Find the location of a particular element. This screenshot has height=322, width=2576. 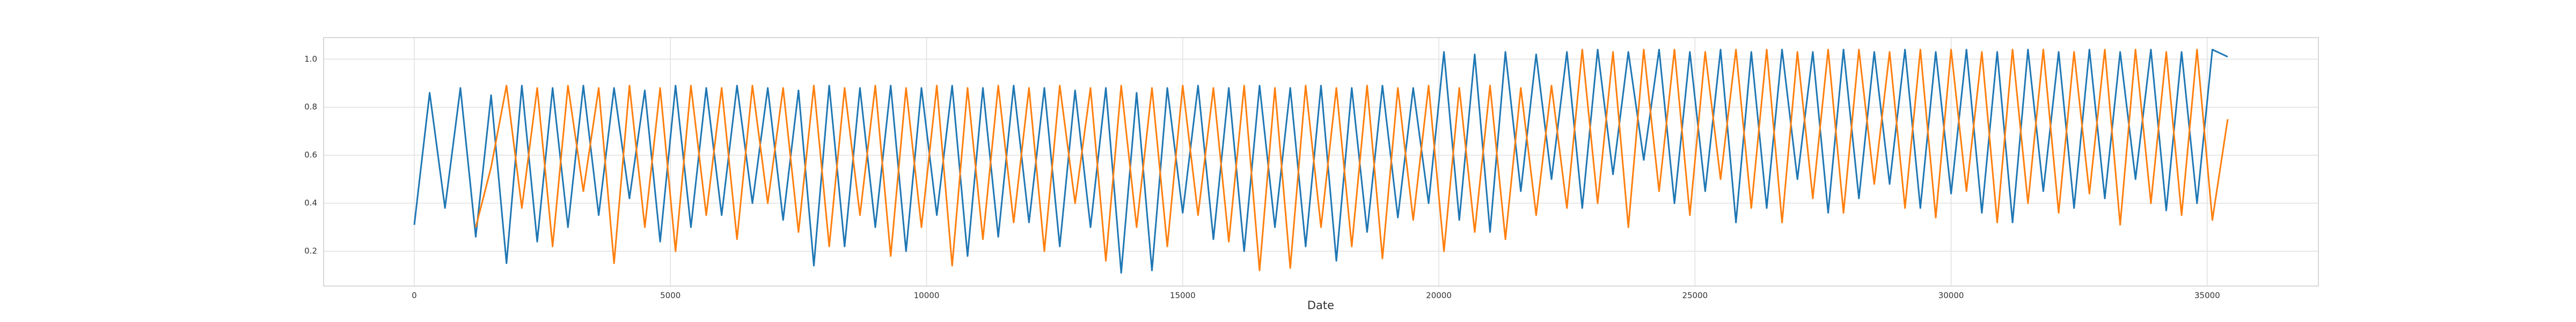

y-tick-label: 0.6 is located at coordinates (310, 155).